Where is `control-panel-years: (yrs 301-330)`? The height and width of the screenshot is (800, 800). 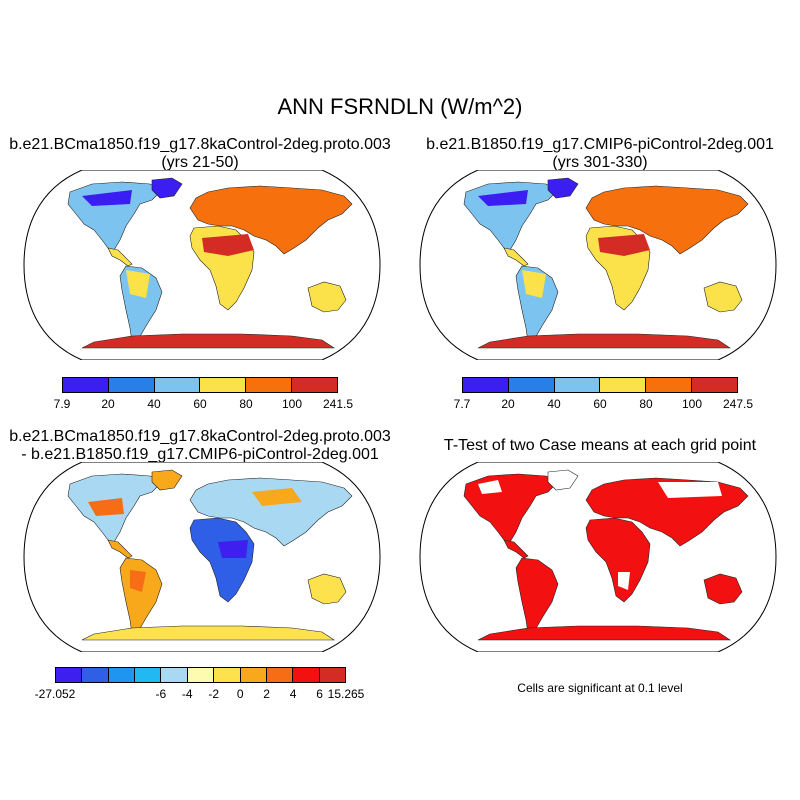 control-panel-years: (yrs 301-330) is located at coordinates (600, 162).